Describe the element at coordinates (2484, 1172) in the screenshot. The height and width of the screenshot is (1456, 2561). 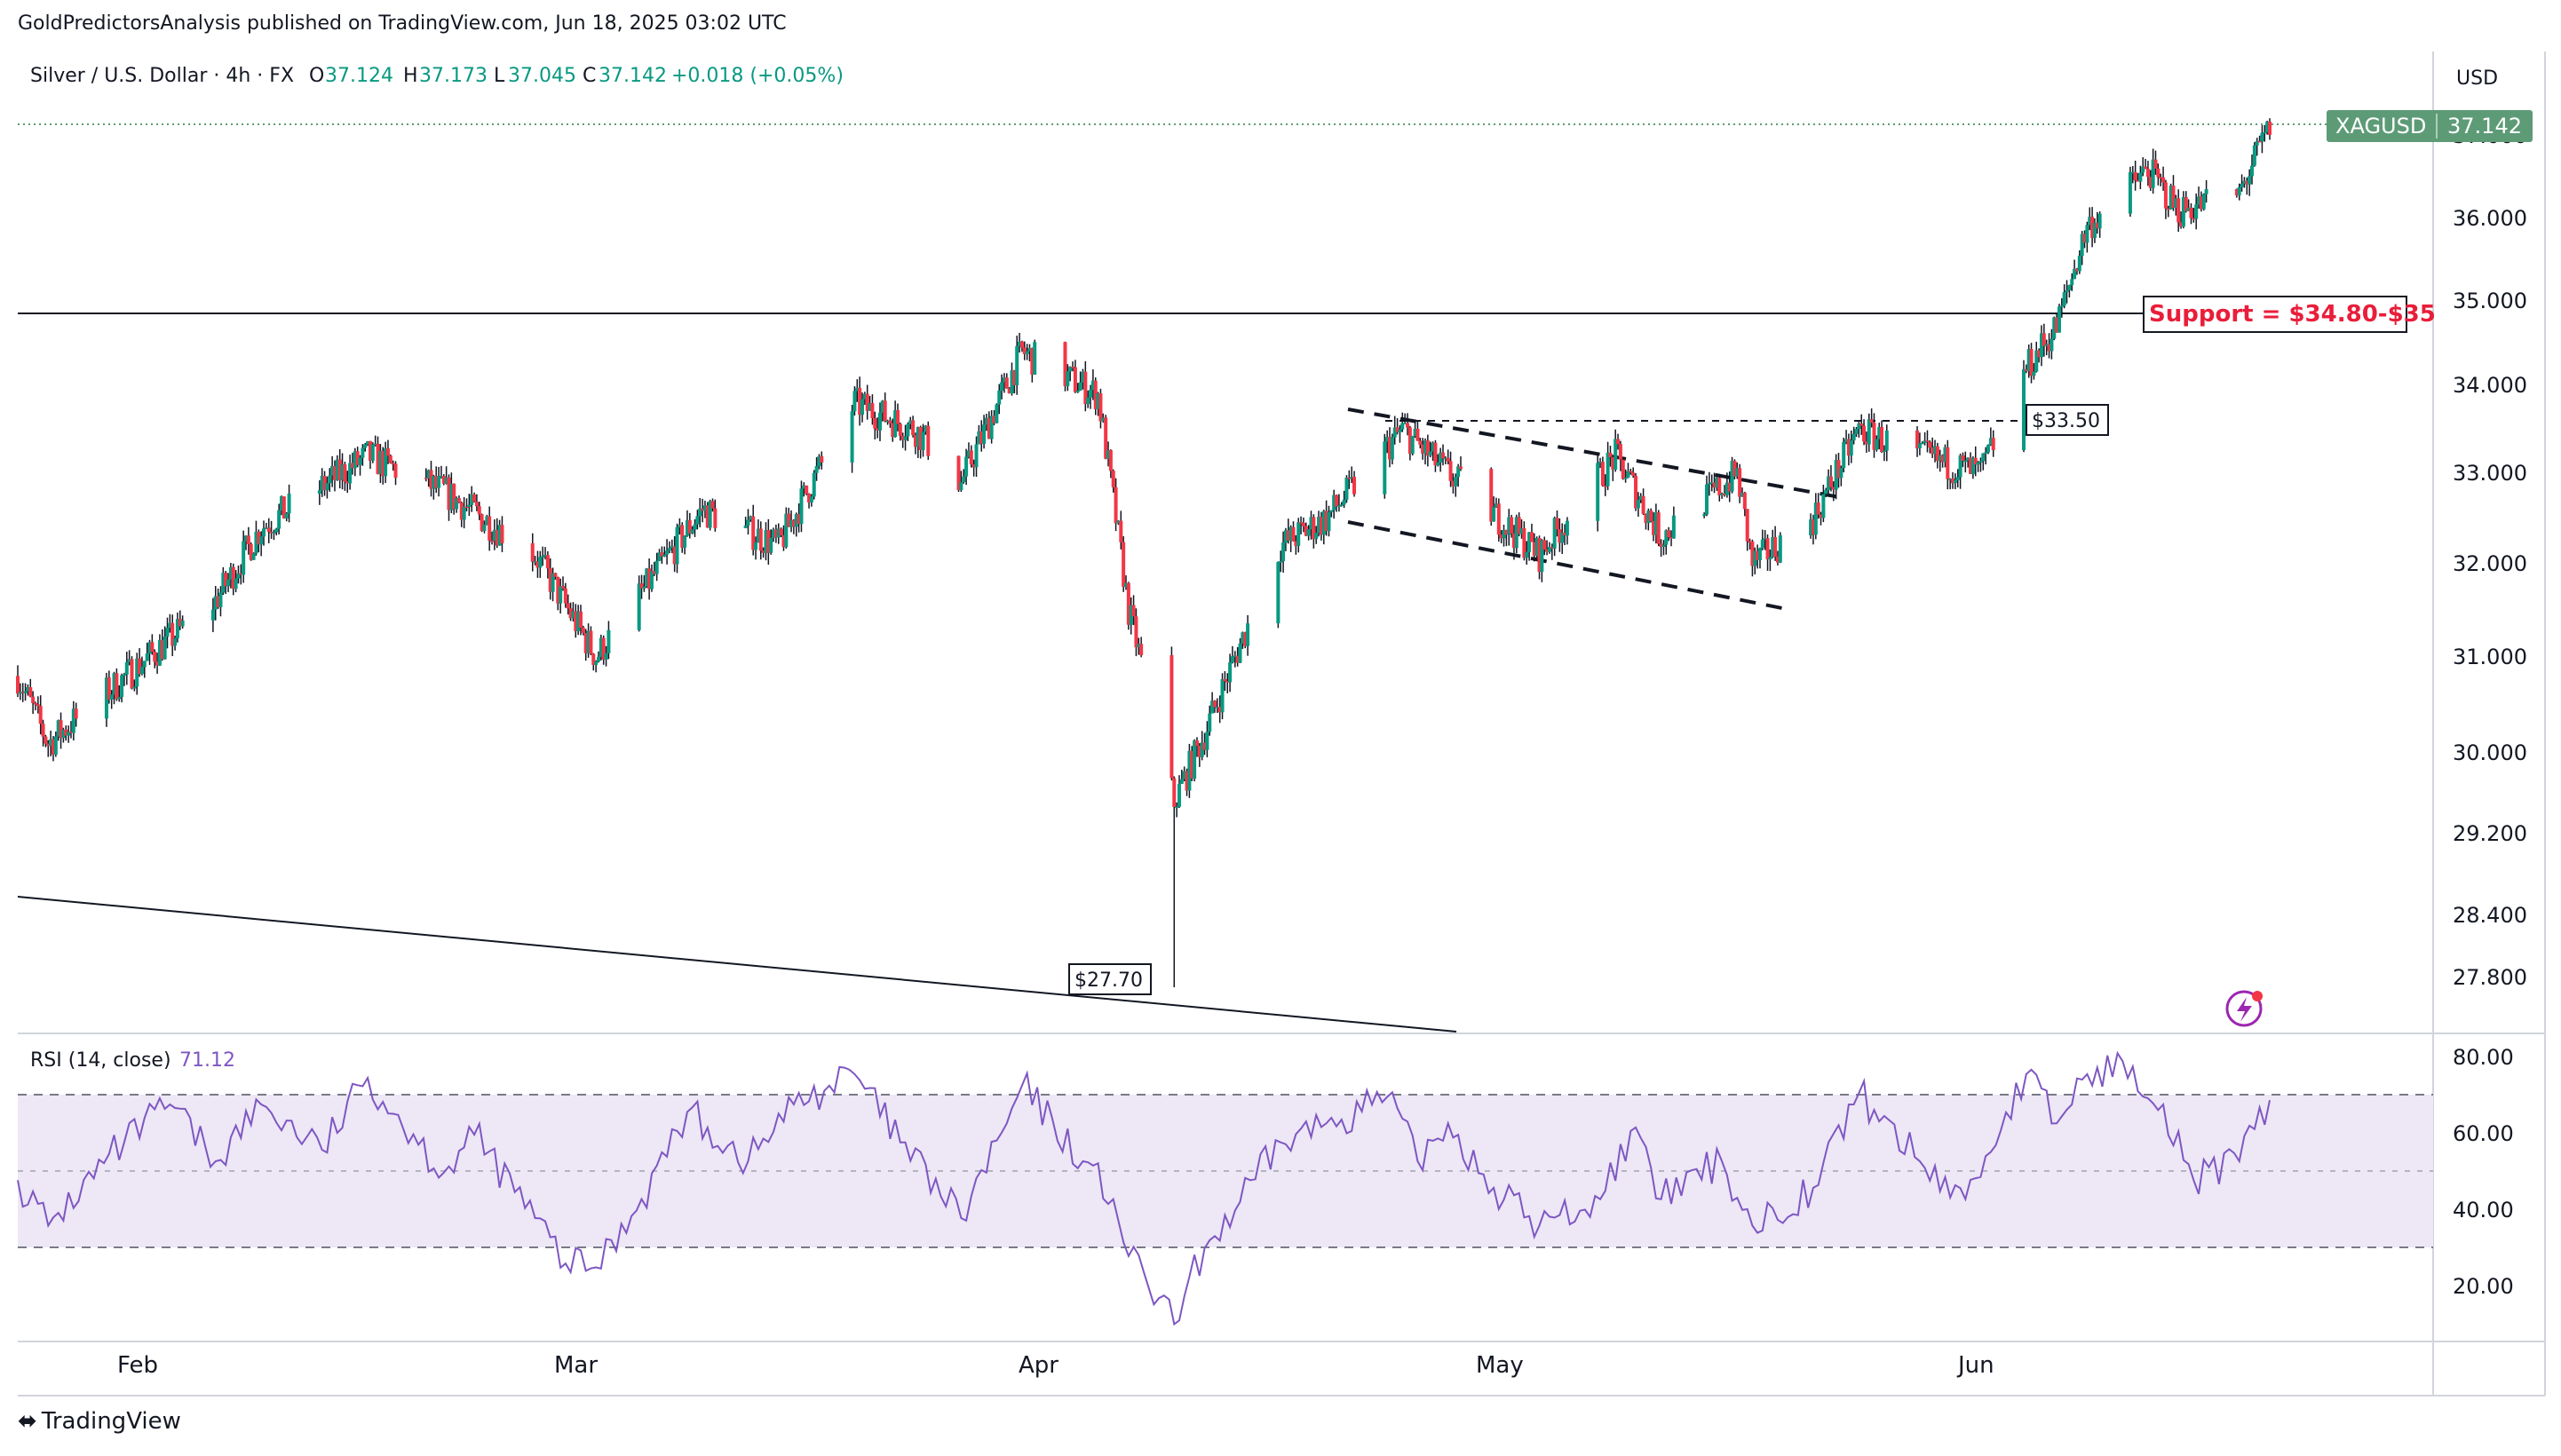
I see `rsi-axis: 80.00 60.00 40.00 20.00` at that location.